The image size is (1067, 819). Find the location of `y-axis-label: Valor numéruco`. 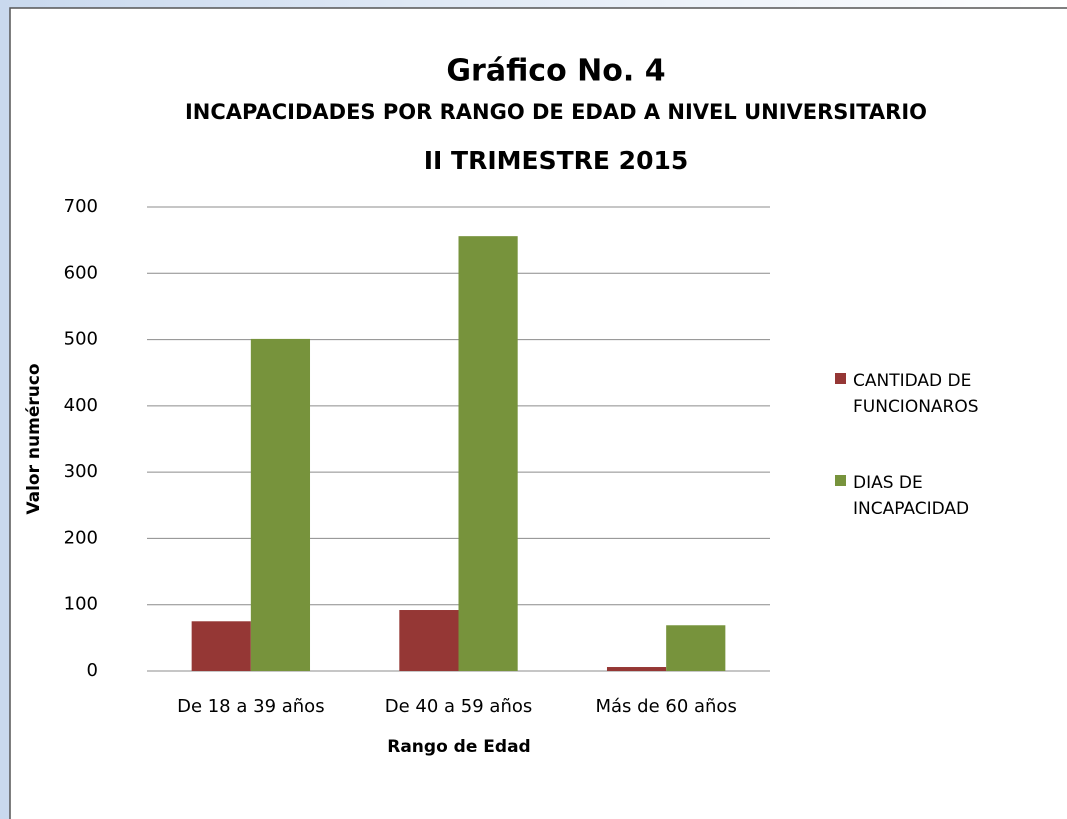

y-axis-label: Valor numéruco is located at coordinates (34, 438).